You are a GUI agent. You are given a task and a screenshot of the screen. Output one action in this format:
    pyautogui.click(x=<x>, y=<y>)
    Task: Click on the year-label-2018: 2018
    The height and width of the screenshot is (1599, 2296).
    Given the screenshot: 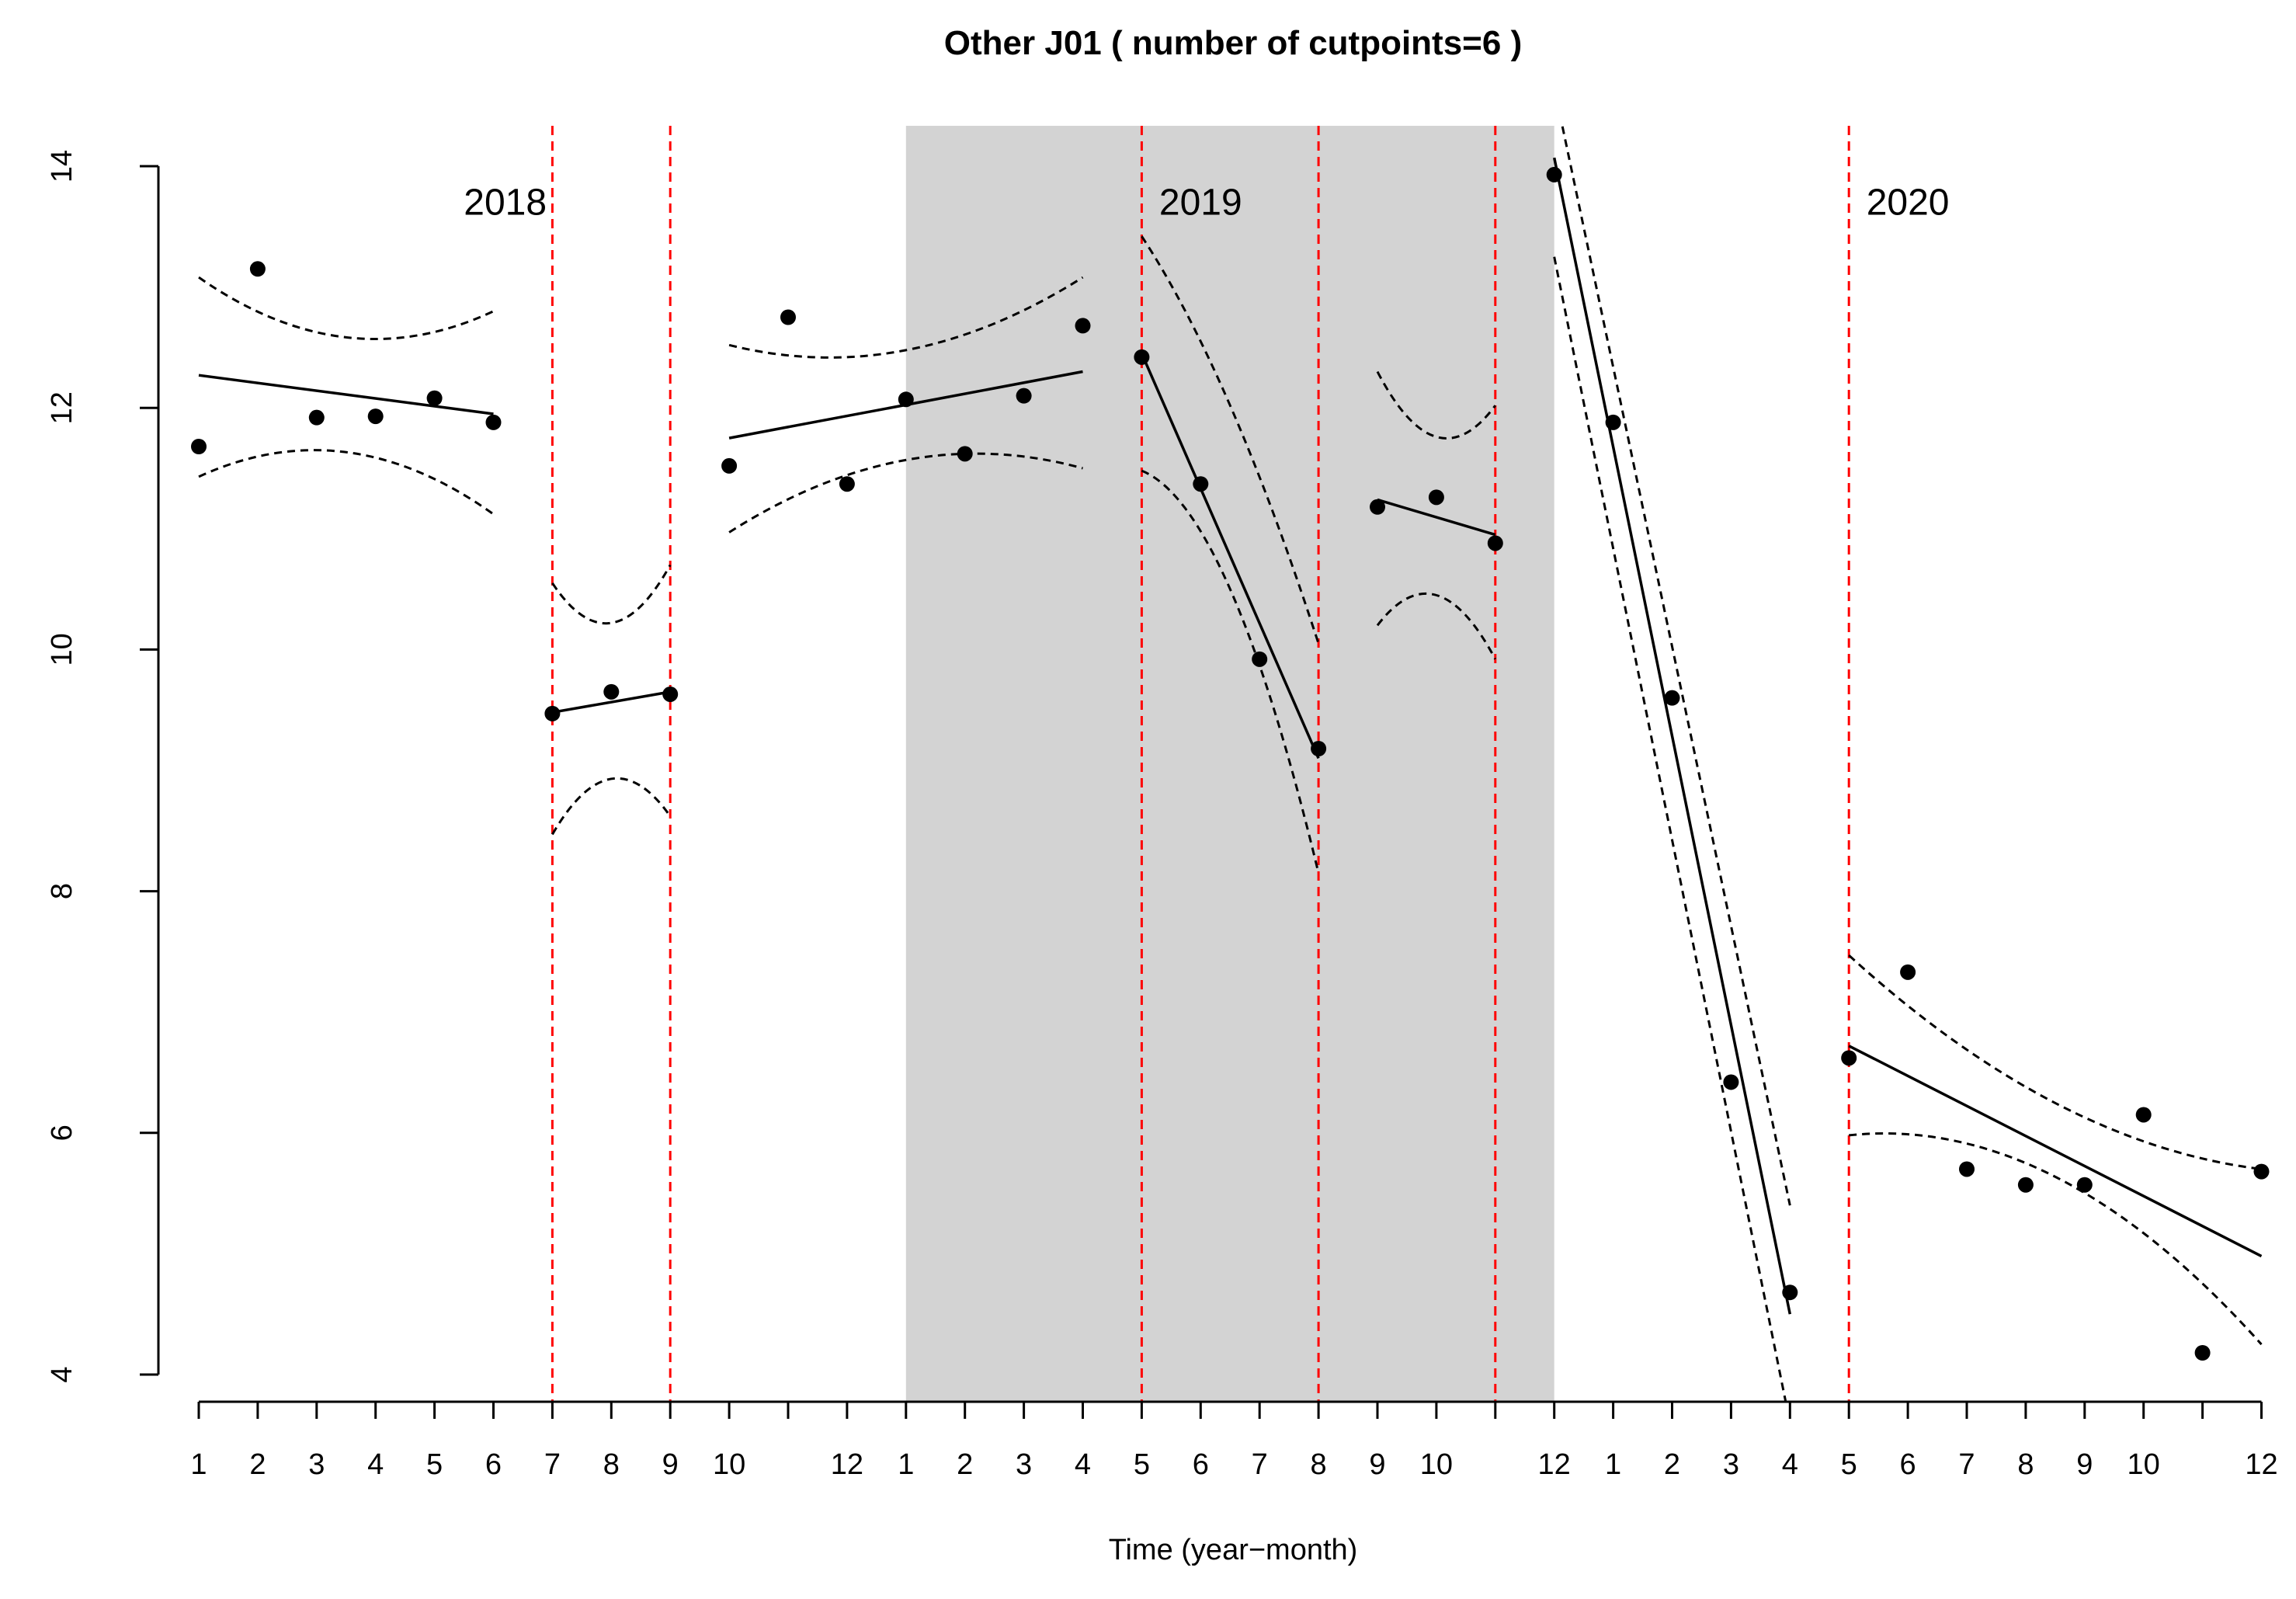 What is the action you would take?
    pyautogui.click(x=506, y=203)
    